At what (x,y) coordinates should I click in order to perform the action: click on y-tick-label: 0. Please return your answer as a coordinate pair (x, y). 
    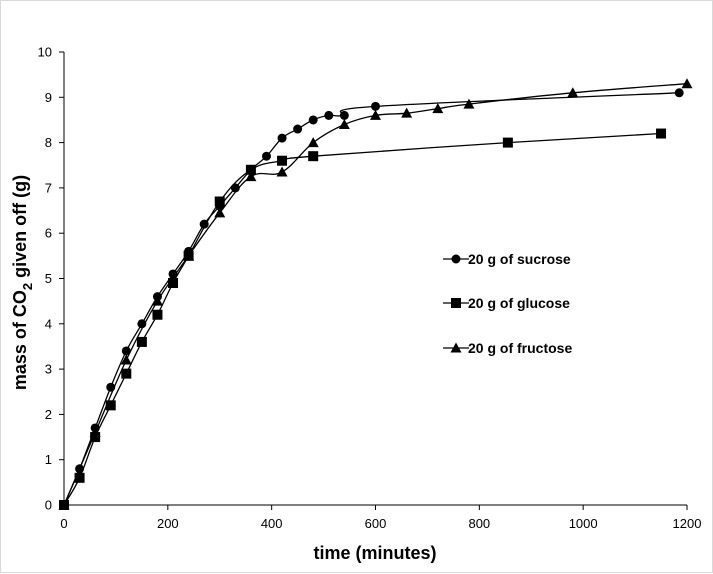
    Looking at the image, I should click on (48, 505).